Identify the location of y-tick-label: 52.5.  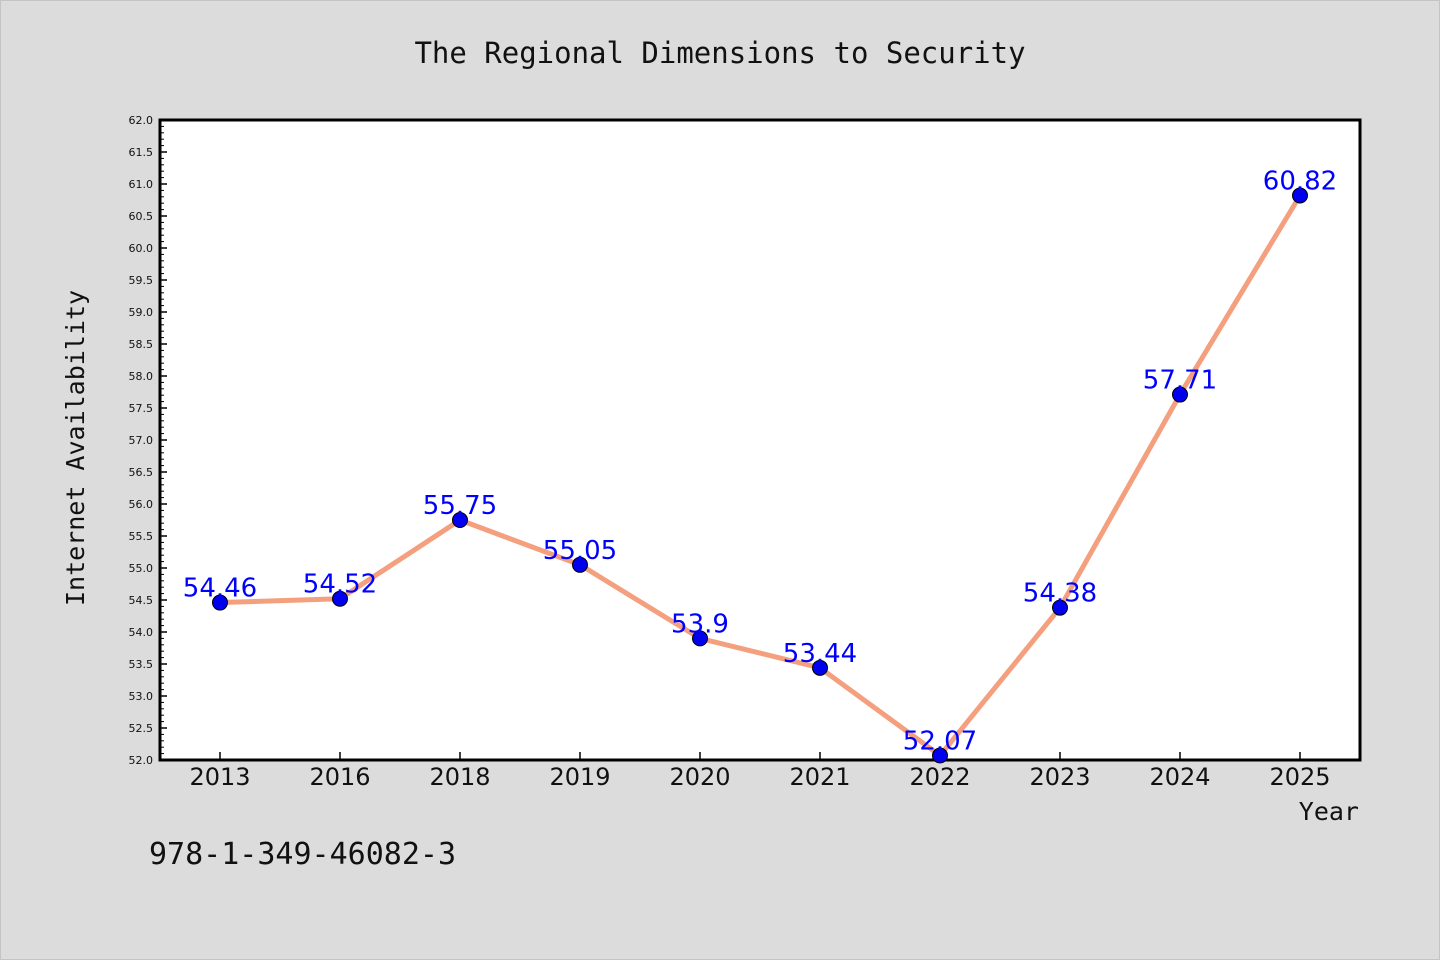
(141, 728).